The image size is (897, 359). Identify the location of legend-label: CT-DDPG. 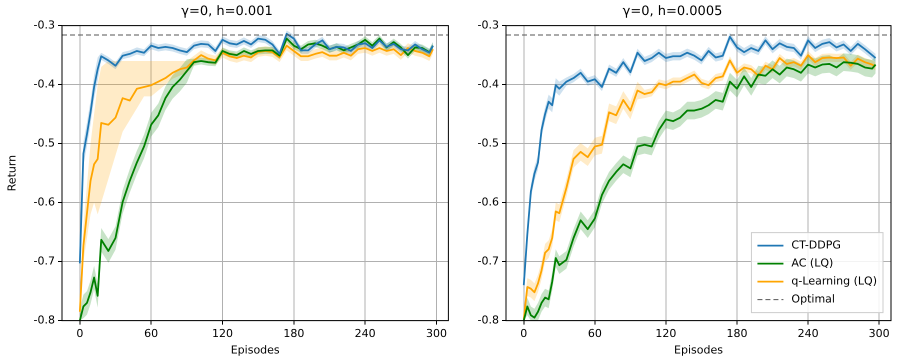
(816, 245).